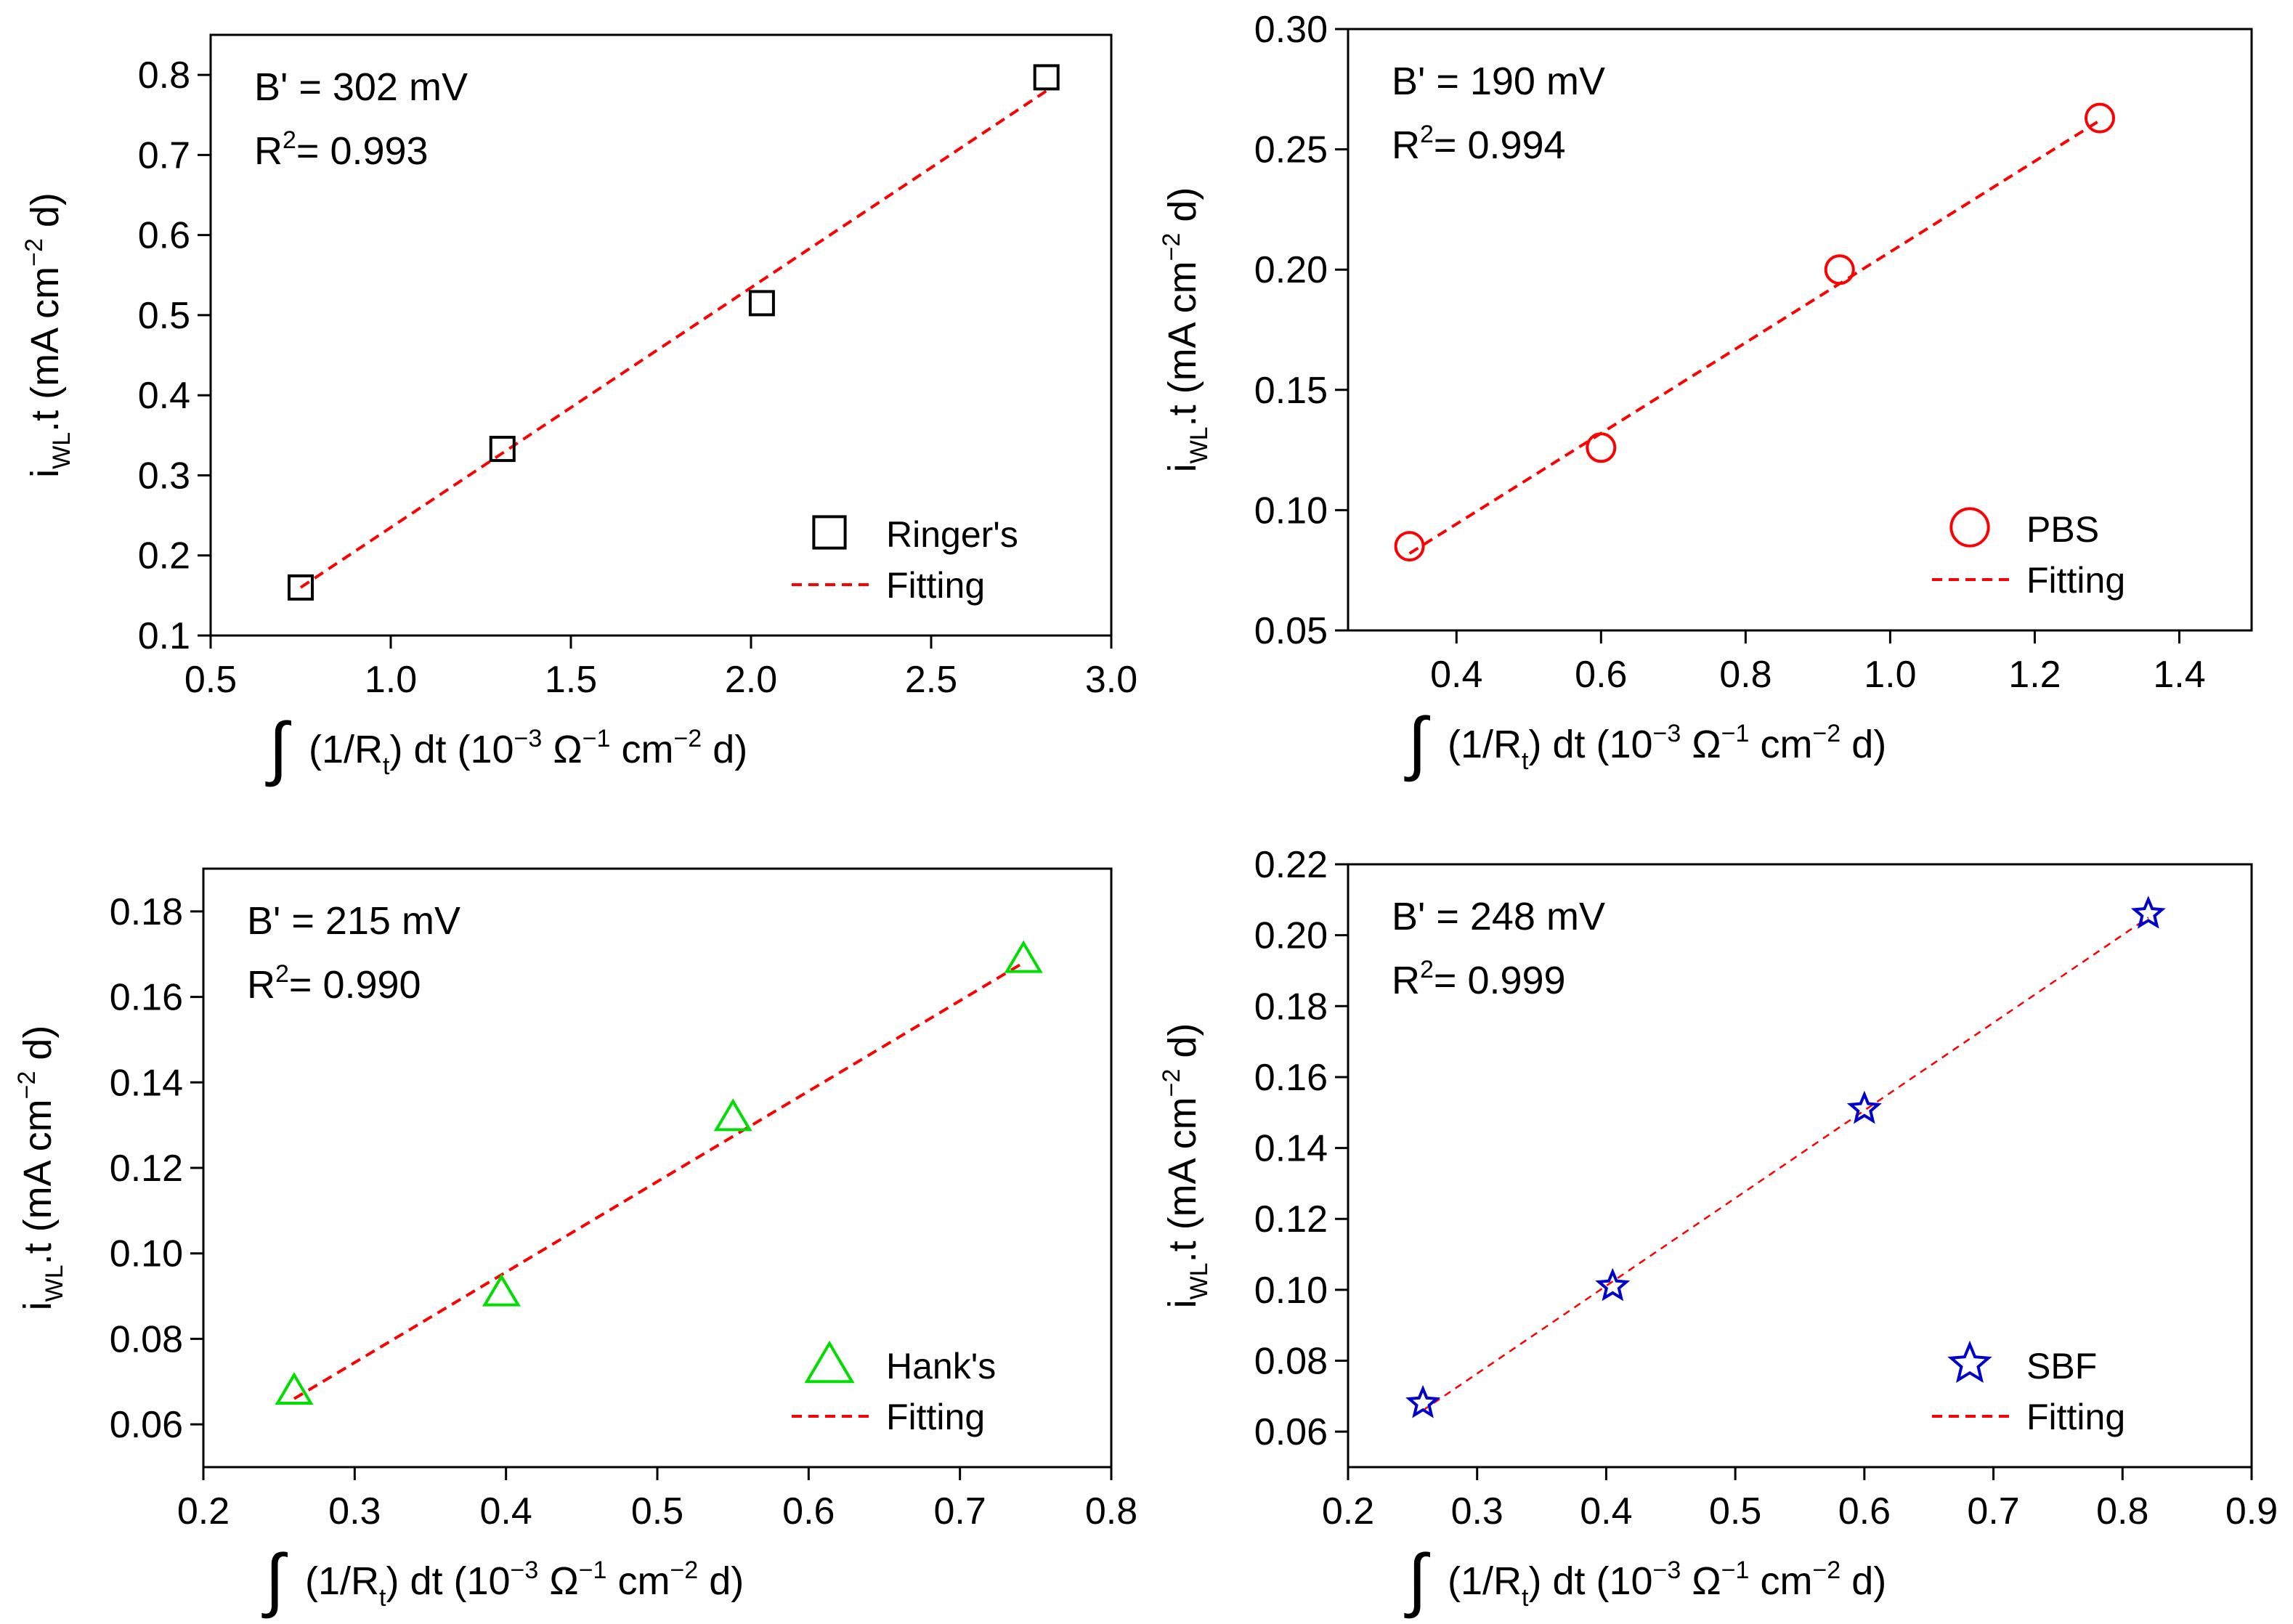  I want to click on x-tick-label: 1.2, so click(2034, 675).